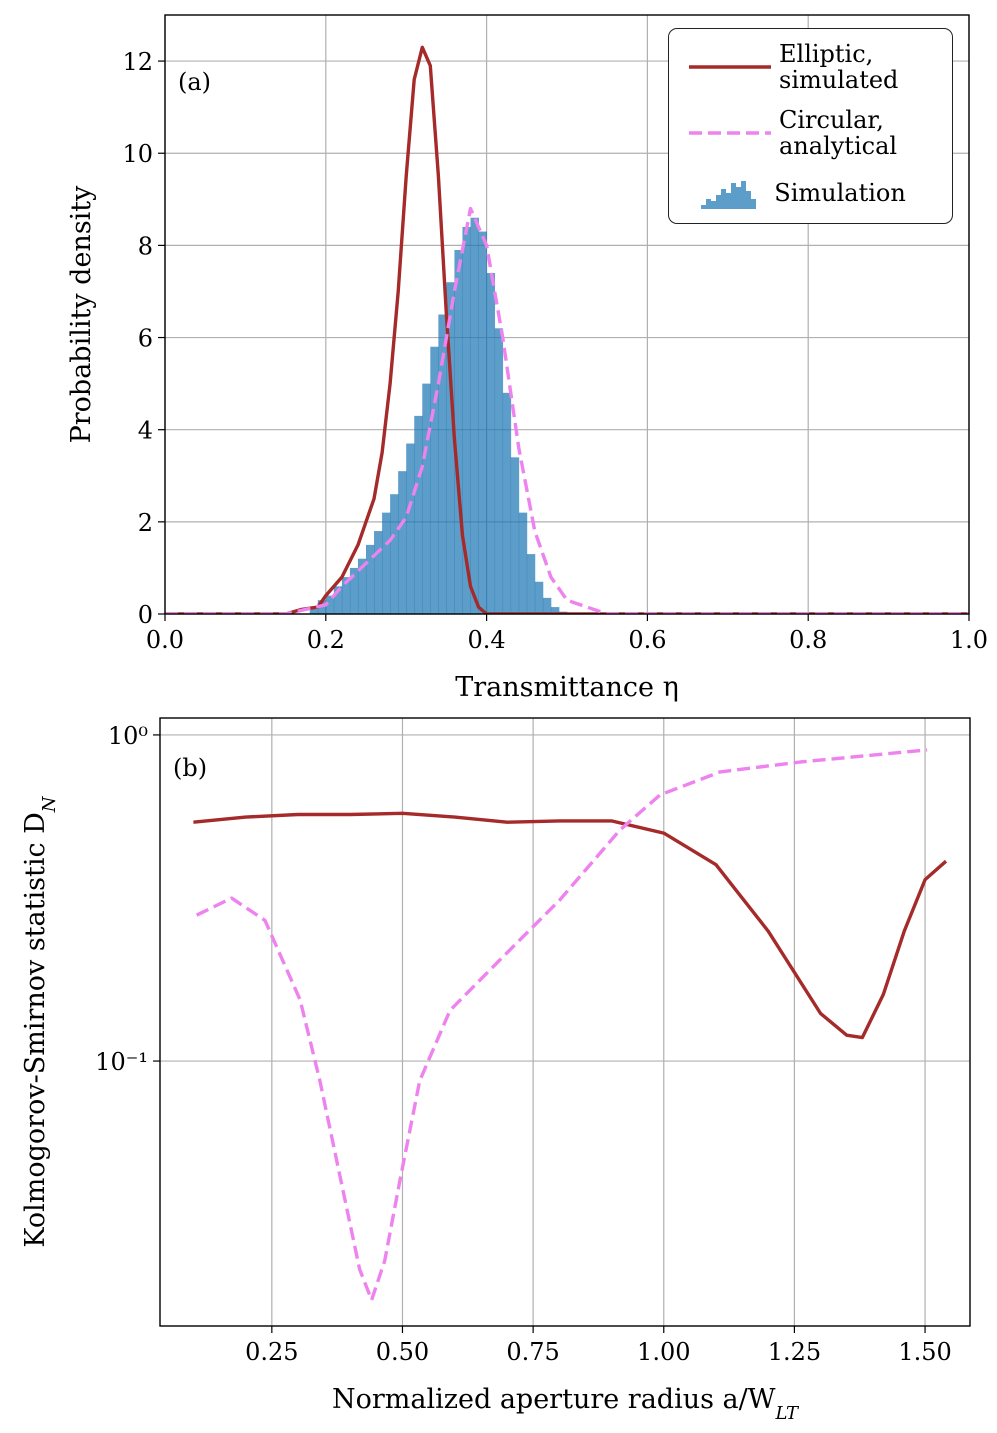 The width and height of the screenshot is (997, 1433). Describe the element at coordinates (145, 615) in the screenshot. I see `y-tick-label: 0` at that location.